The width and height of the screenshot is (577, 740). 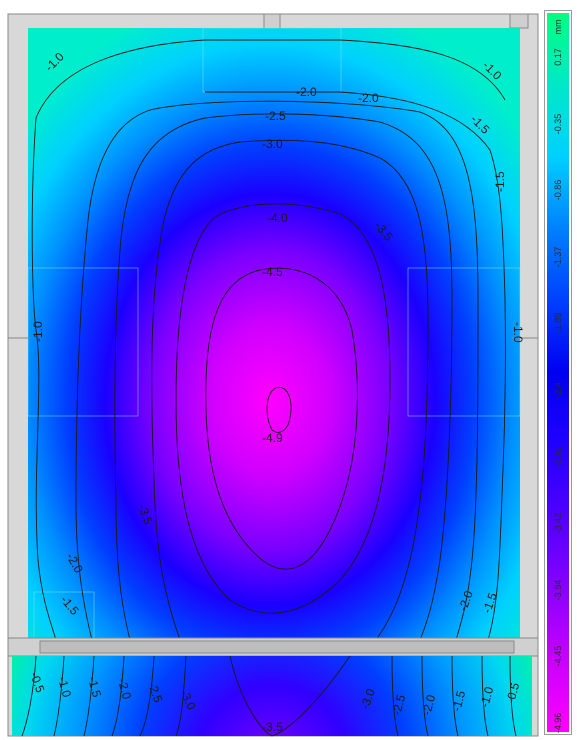 What do you see at coordinates (558, 123) in the screenshot?
I see `legend-tick-label: -0.35` at bounding box center [558, 123].